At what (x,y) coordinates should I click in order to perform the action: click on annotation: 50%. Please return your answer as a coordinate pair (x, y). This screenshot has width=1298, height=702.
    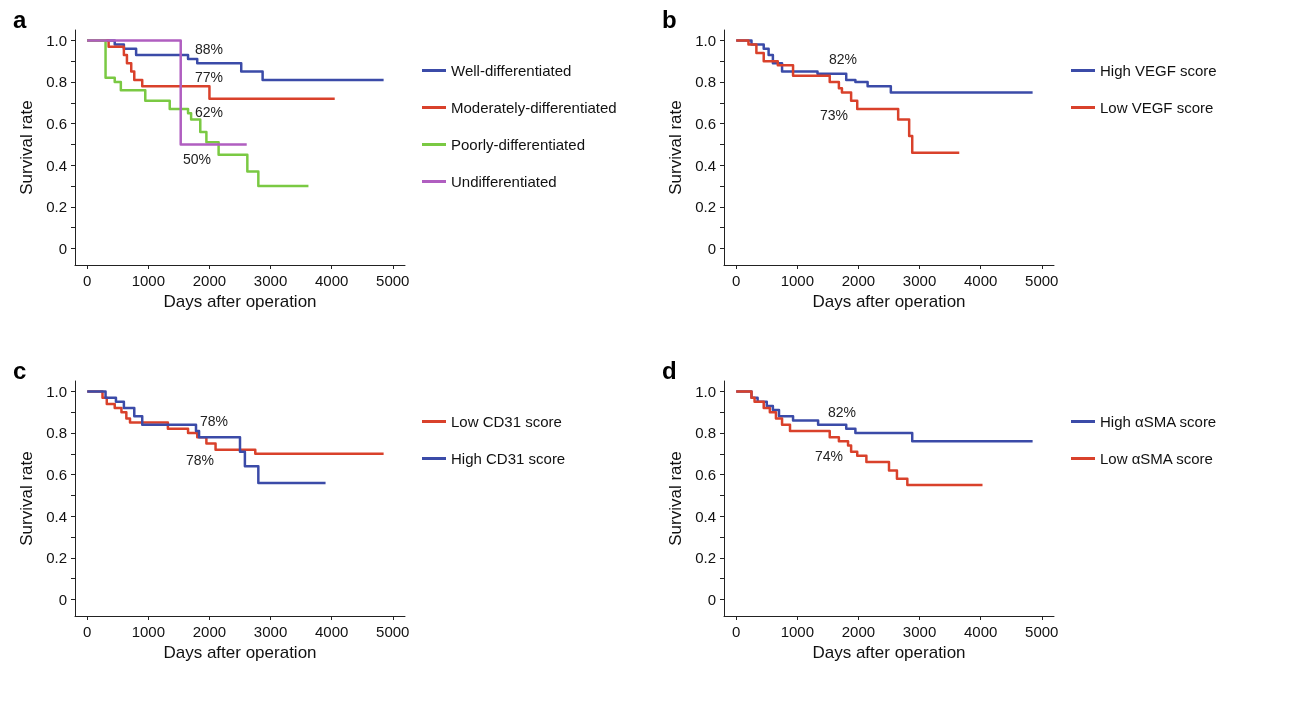
    Looking at the image, I should click on (197, 159).